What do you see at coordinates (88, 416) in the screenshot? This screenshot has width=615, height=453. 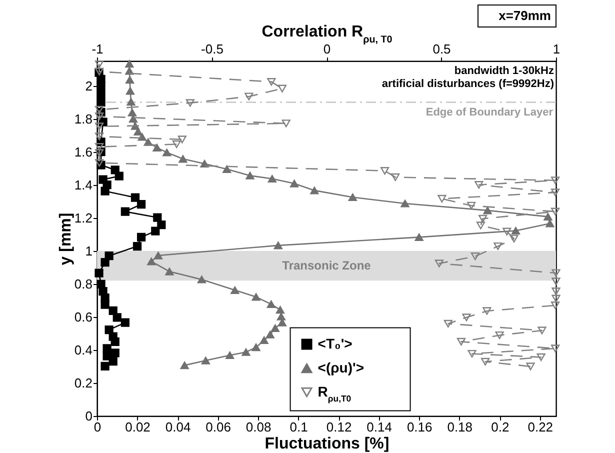 I see `y-tick-label: 0` at bounding box center [88, 416].